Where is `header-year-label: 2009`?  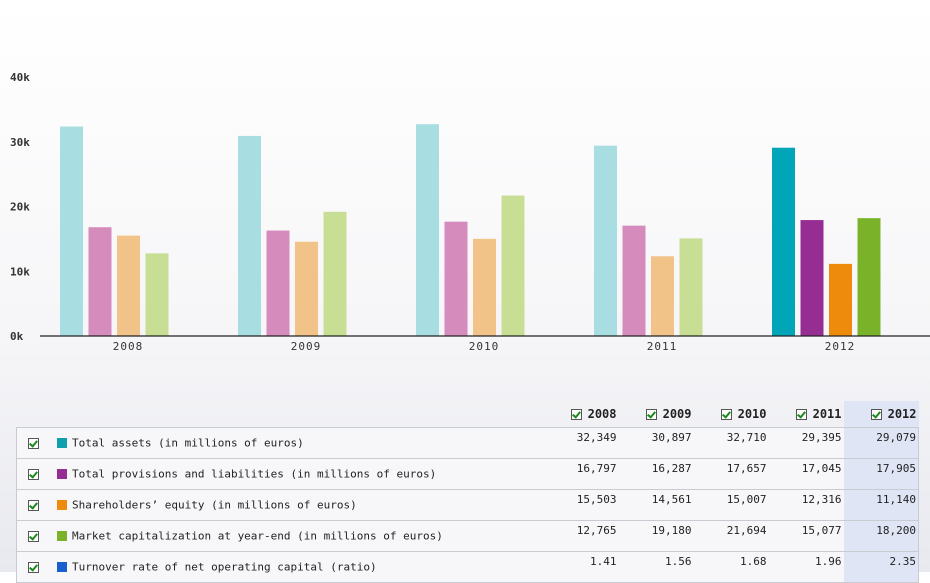
header-year-label: 2009 is located at coordinates (677, 414).